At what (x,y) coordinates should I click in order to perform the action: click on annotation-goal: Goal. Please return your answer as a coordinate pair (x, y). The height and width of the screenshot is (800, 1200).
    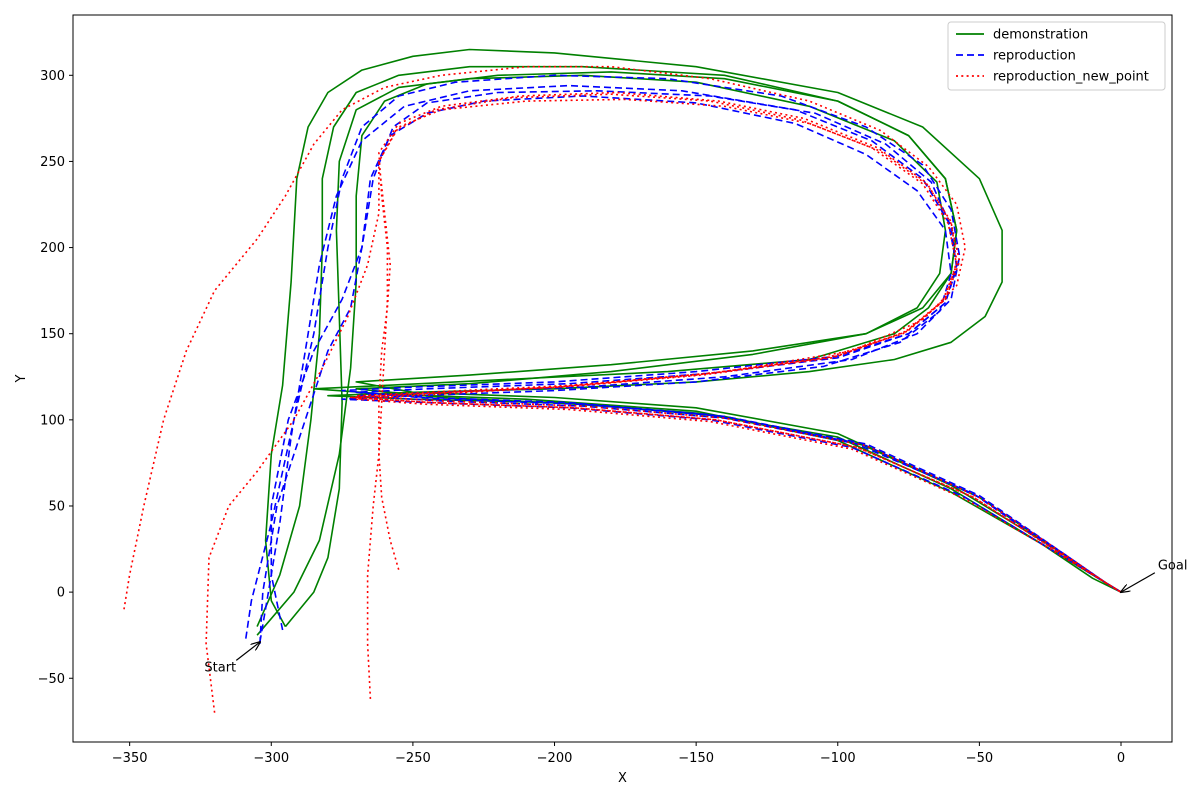
    Looking at the image, I should click on (1173, 566).